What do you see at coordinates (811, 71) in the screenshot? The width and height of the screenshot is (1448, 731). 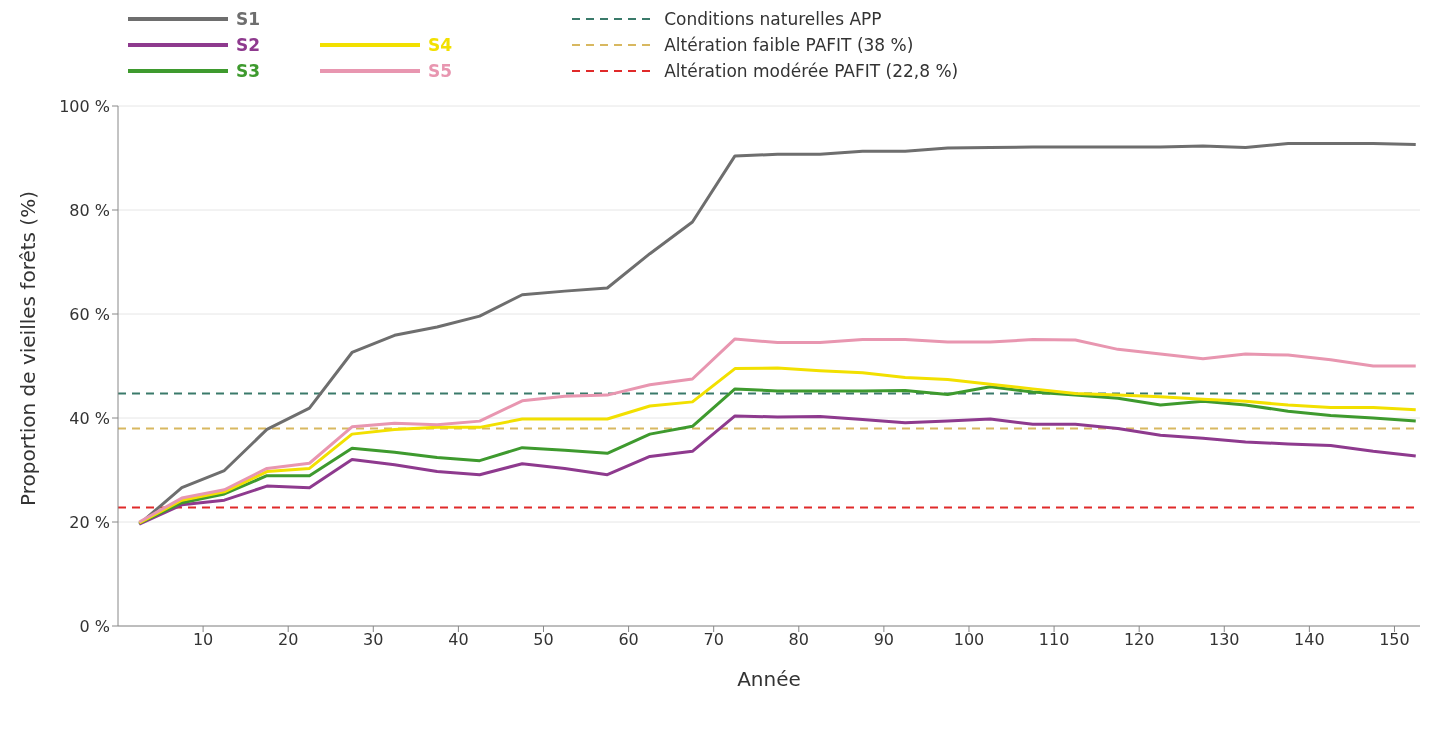 I see `legend-label: Altération modérée PAFIT (22,8 %)` at bounding box center [811, 71].